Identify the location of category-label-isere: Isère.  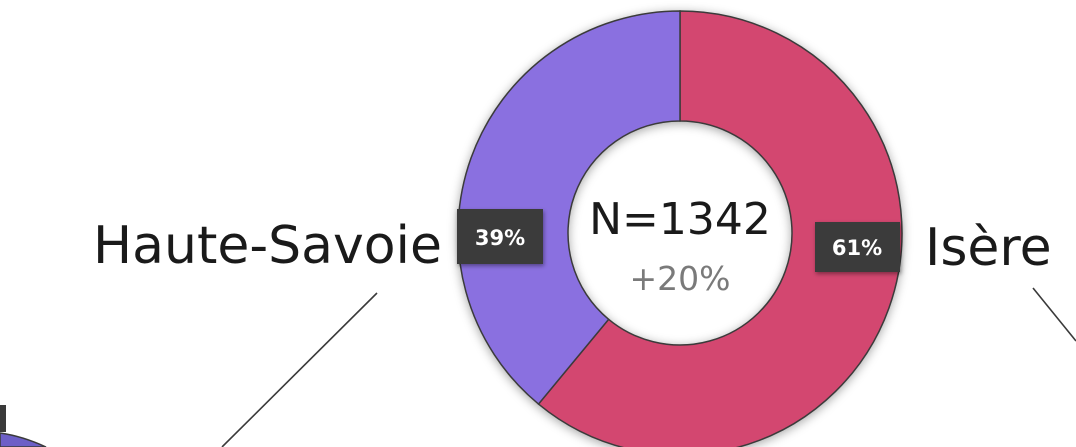
(988, 248).